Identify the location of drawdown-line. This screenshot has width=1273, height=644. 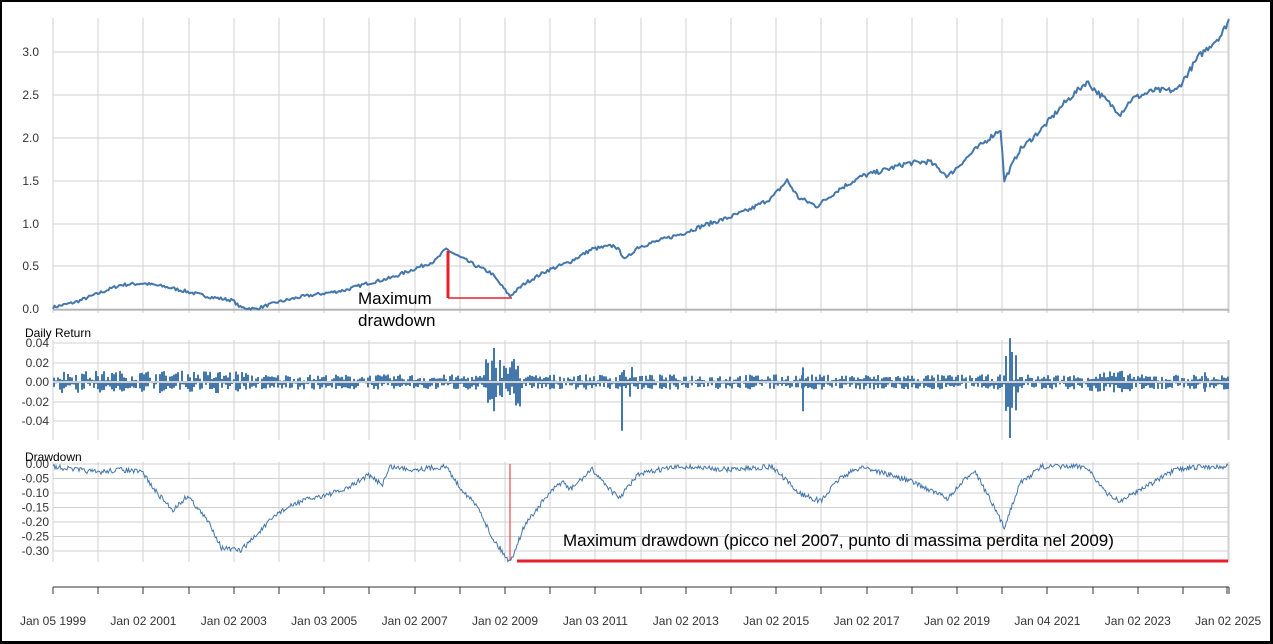
(640, 512).